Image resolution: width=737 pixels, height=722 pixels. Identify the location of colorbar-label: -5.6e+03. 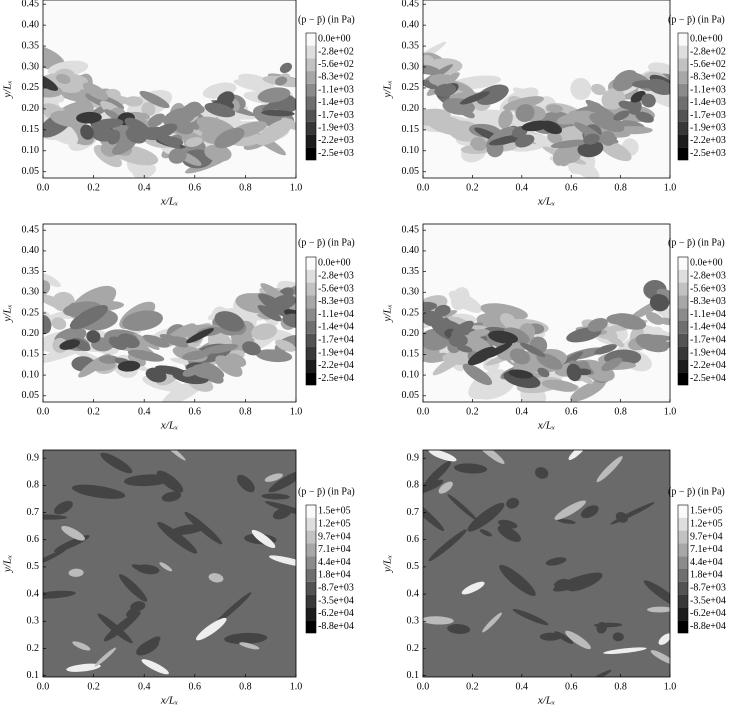
(708, 288).